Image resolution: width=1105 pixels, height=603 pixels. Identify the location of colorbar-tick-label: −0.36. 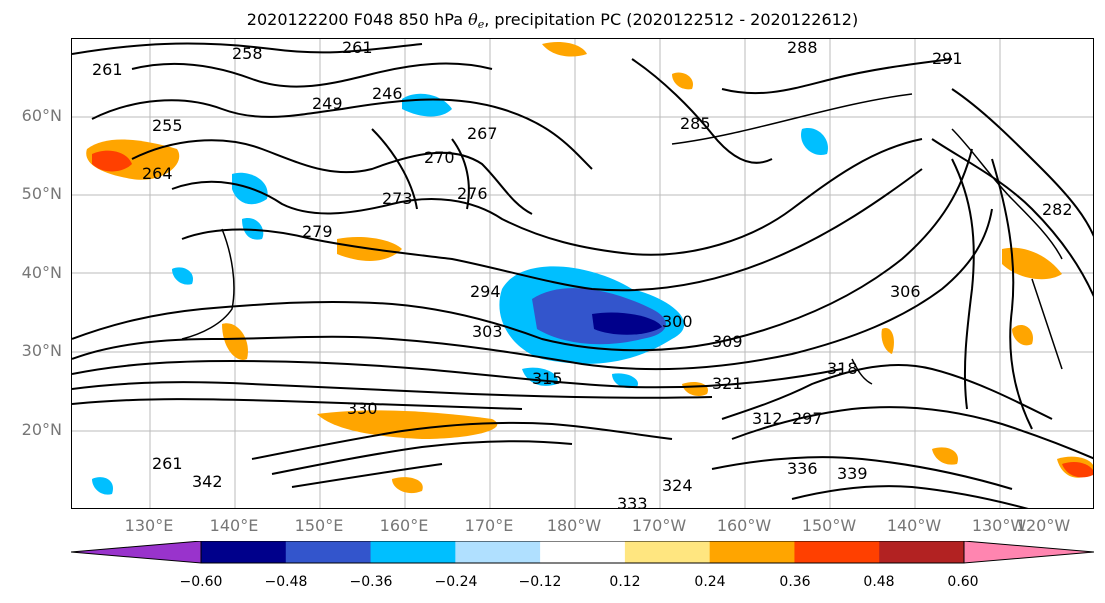
(371, 582).